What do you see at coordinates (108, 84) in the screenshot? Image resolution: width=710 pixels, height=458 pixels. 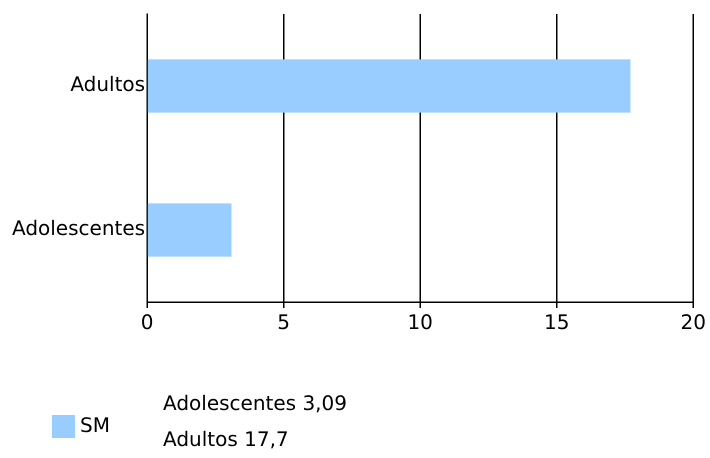 I see `y-tick-label: Adultos` at bounding box center [108, 84].